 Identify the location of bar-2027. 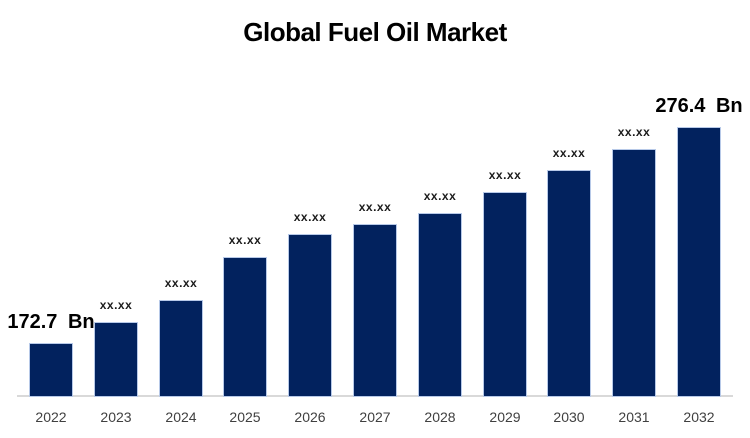
(375, 310).